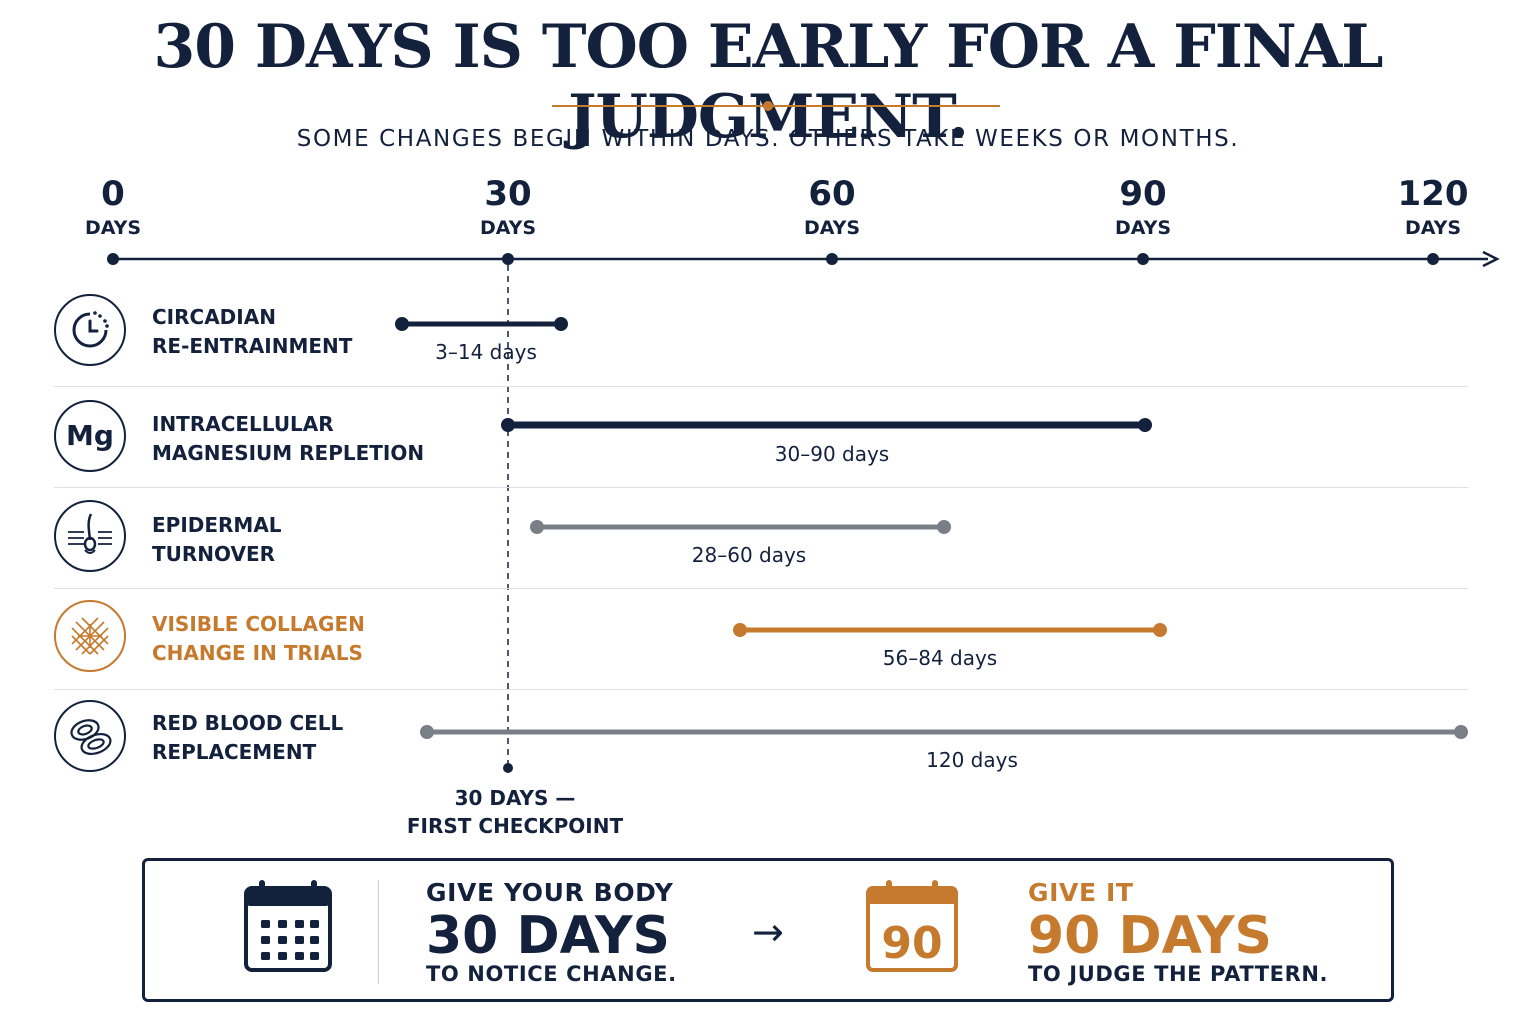  I want to click on duration-label-magnesium: 30–90 days, so click(832, 454).